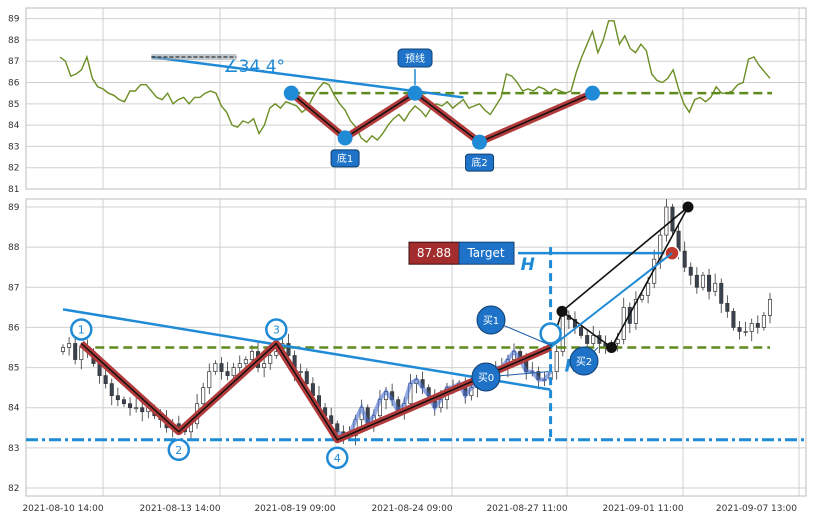 The image size is (813, 520). I want to click on bottom-y-tick-label: 85, so click(13, 369).